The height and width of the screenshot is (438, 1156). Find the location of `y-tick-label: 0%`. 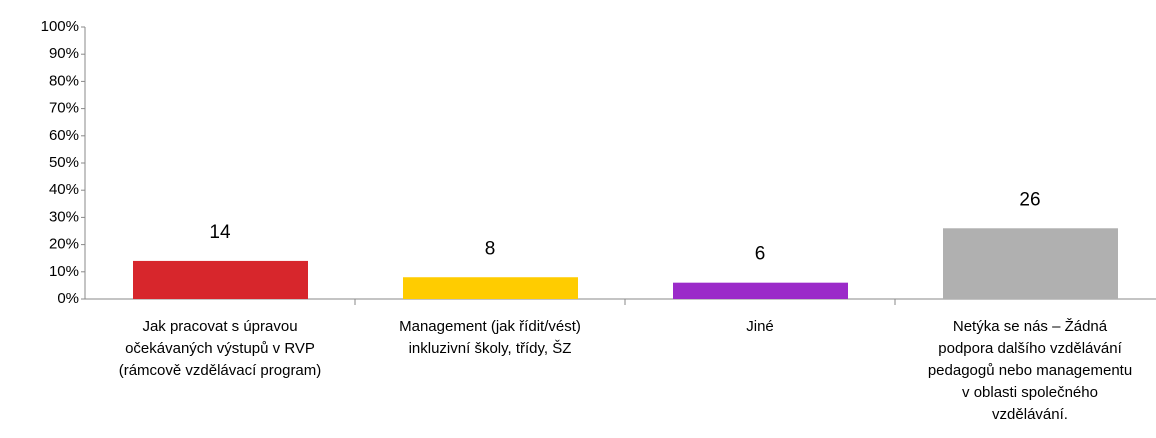

y-tick-label: 0% is located at coordinates (68, 298).